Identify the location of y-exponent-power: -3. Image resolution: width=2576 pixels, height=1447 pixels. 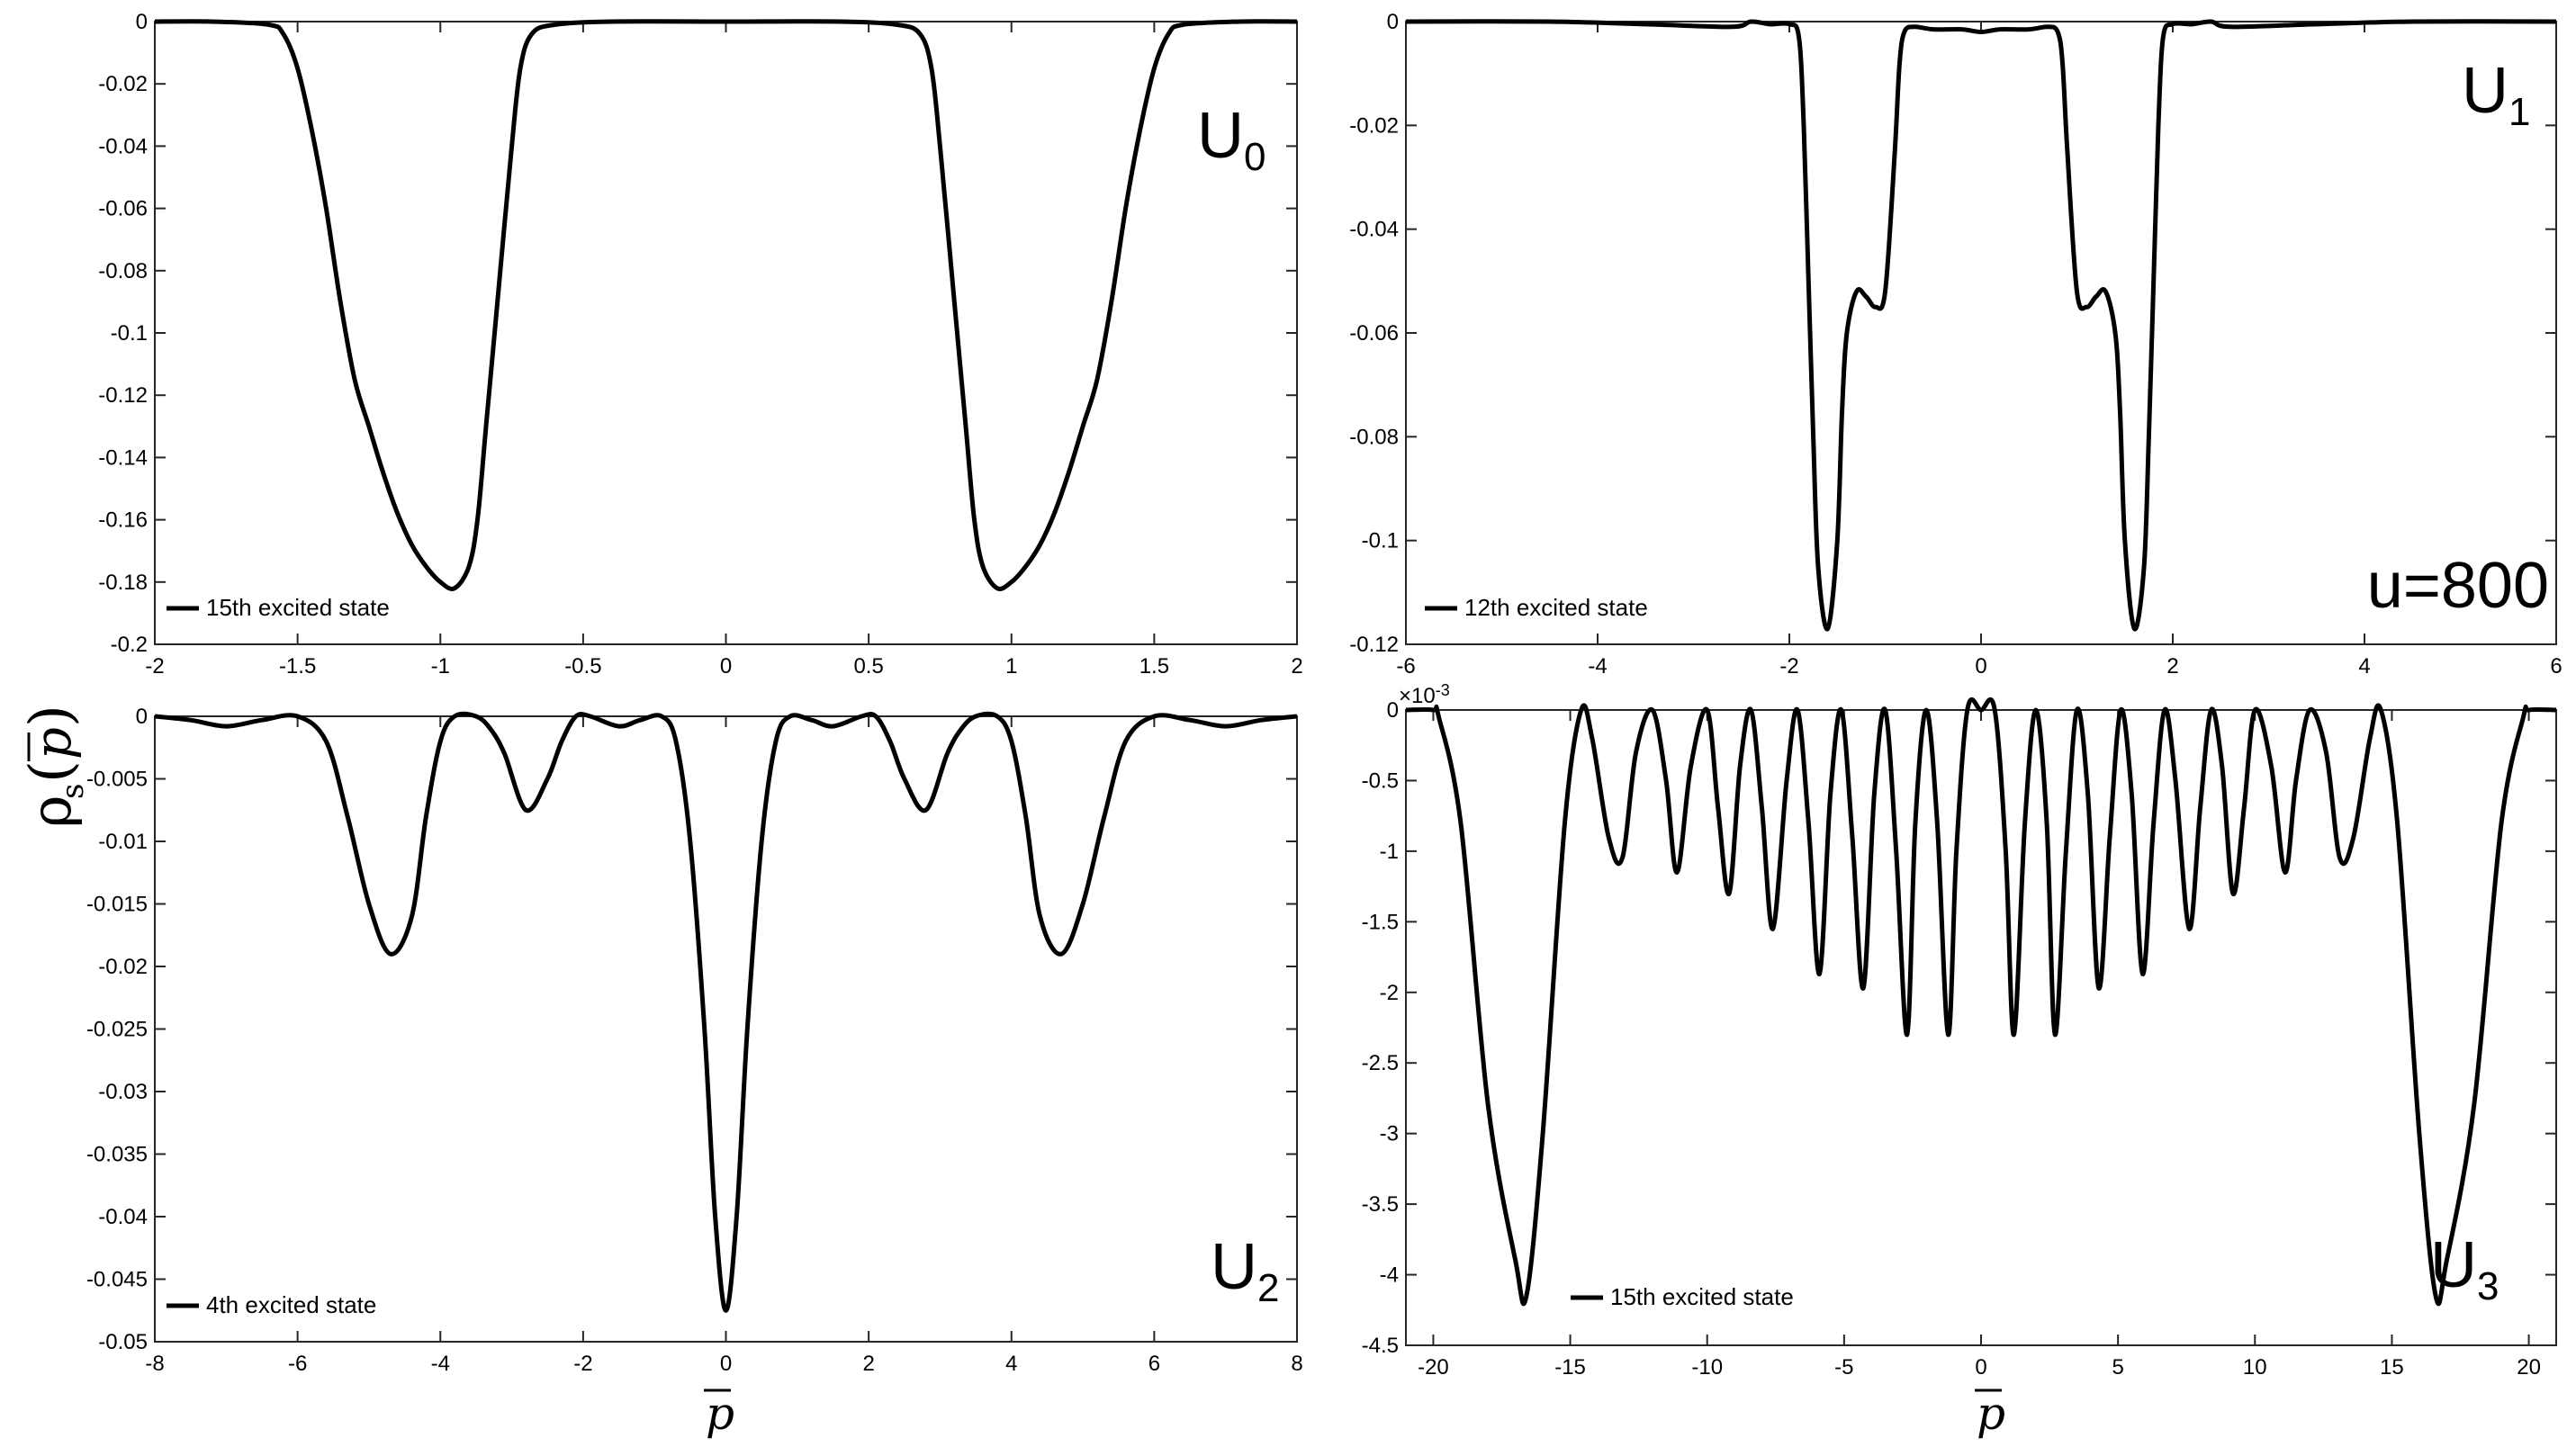
(1443, 690).